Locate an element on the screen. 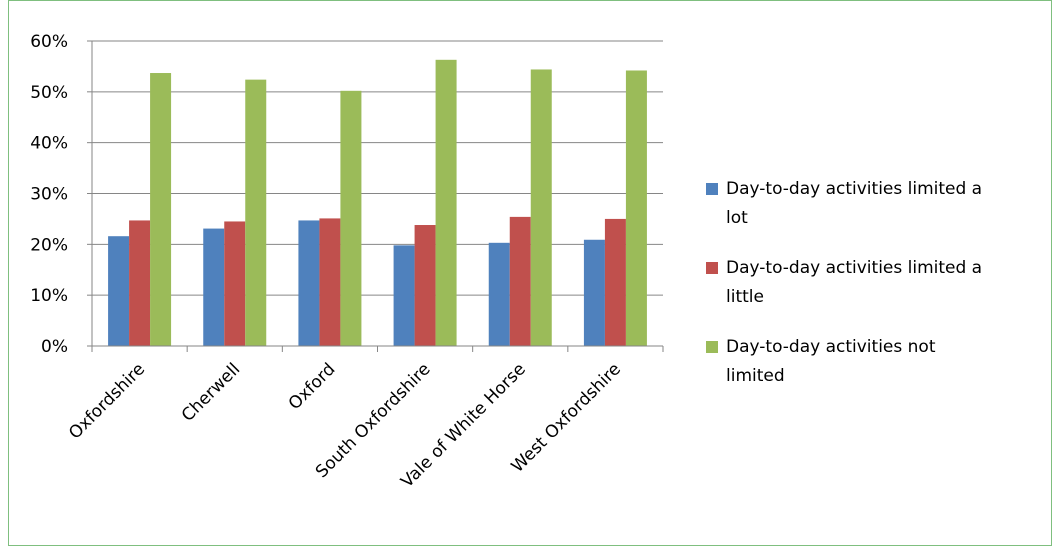 The image size is (1056, 548). y-tick-label: 30% is located at coordinates (49, 195).